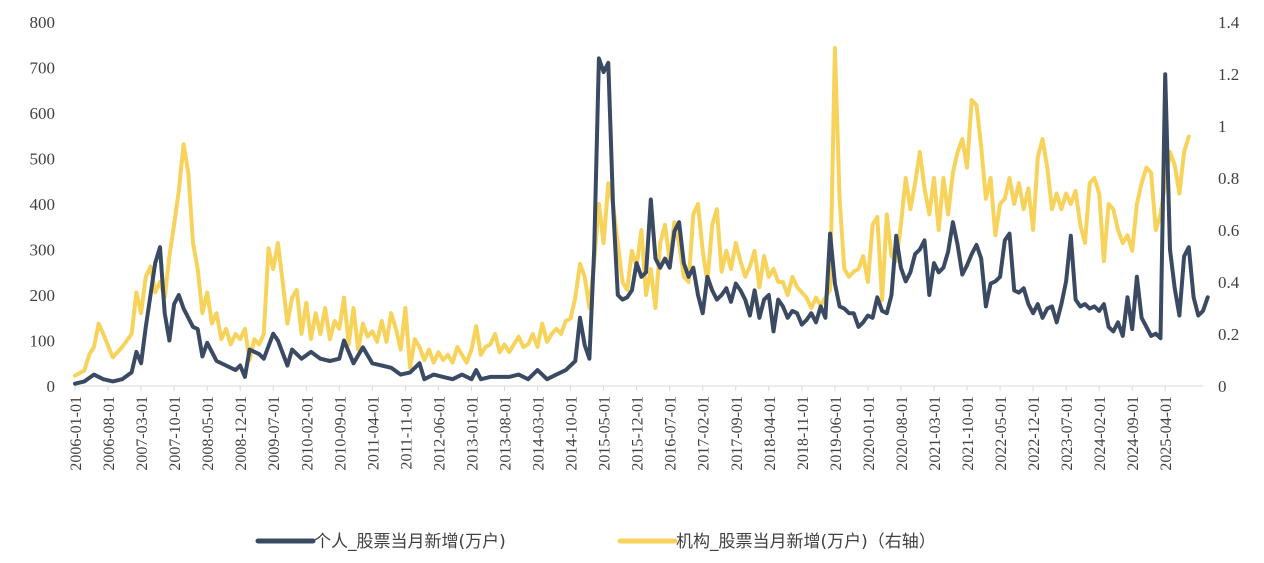 The width and height of the screenshot is (1264, 563). Describe the element at coordinates (307, 433) in the screenshot. I see `x-tick-label: 2010-02-01` at that location.